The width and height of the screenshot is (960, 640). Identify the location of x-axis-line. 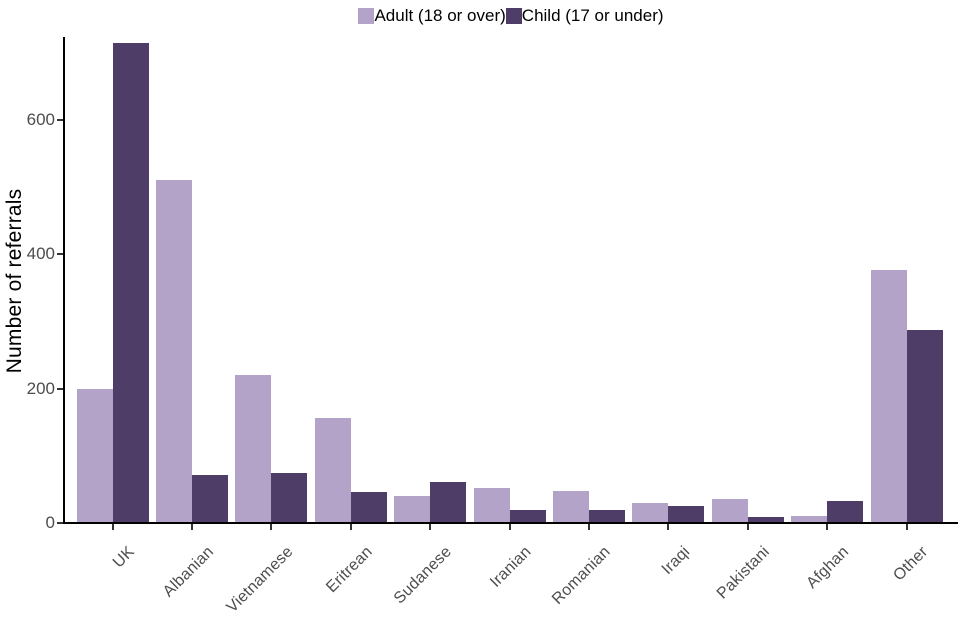
(510, 523).